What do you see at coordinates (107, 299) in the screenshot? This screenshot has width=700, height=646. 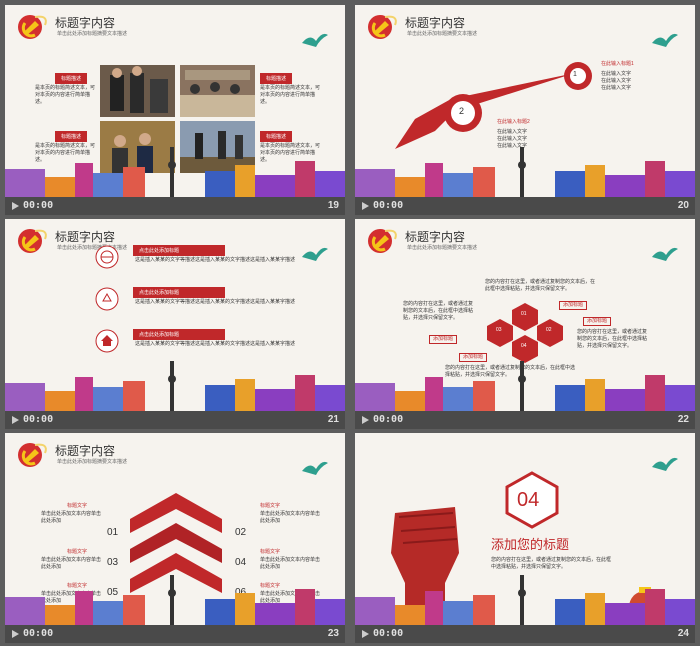 I see `recycle-icon` at bounding box center [107, 299].